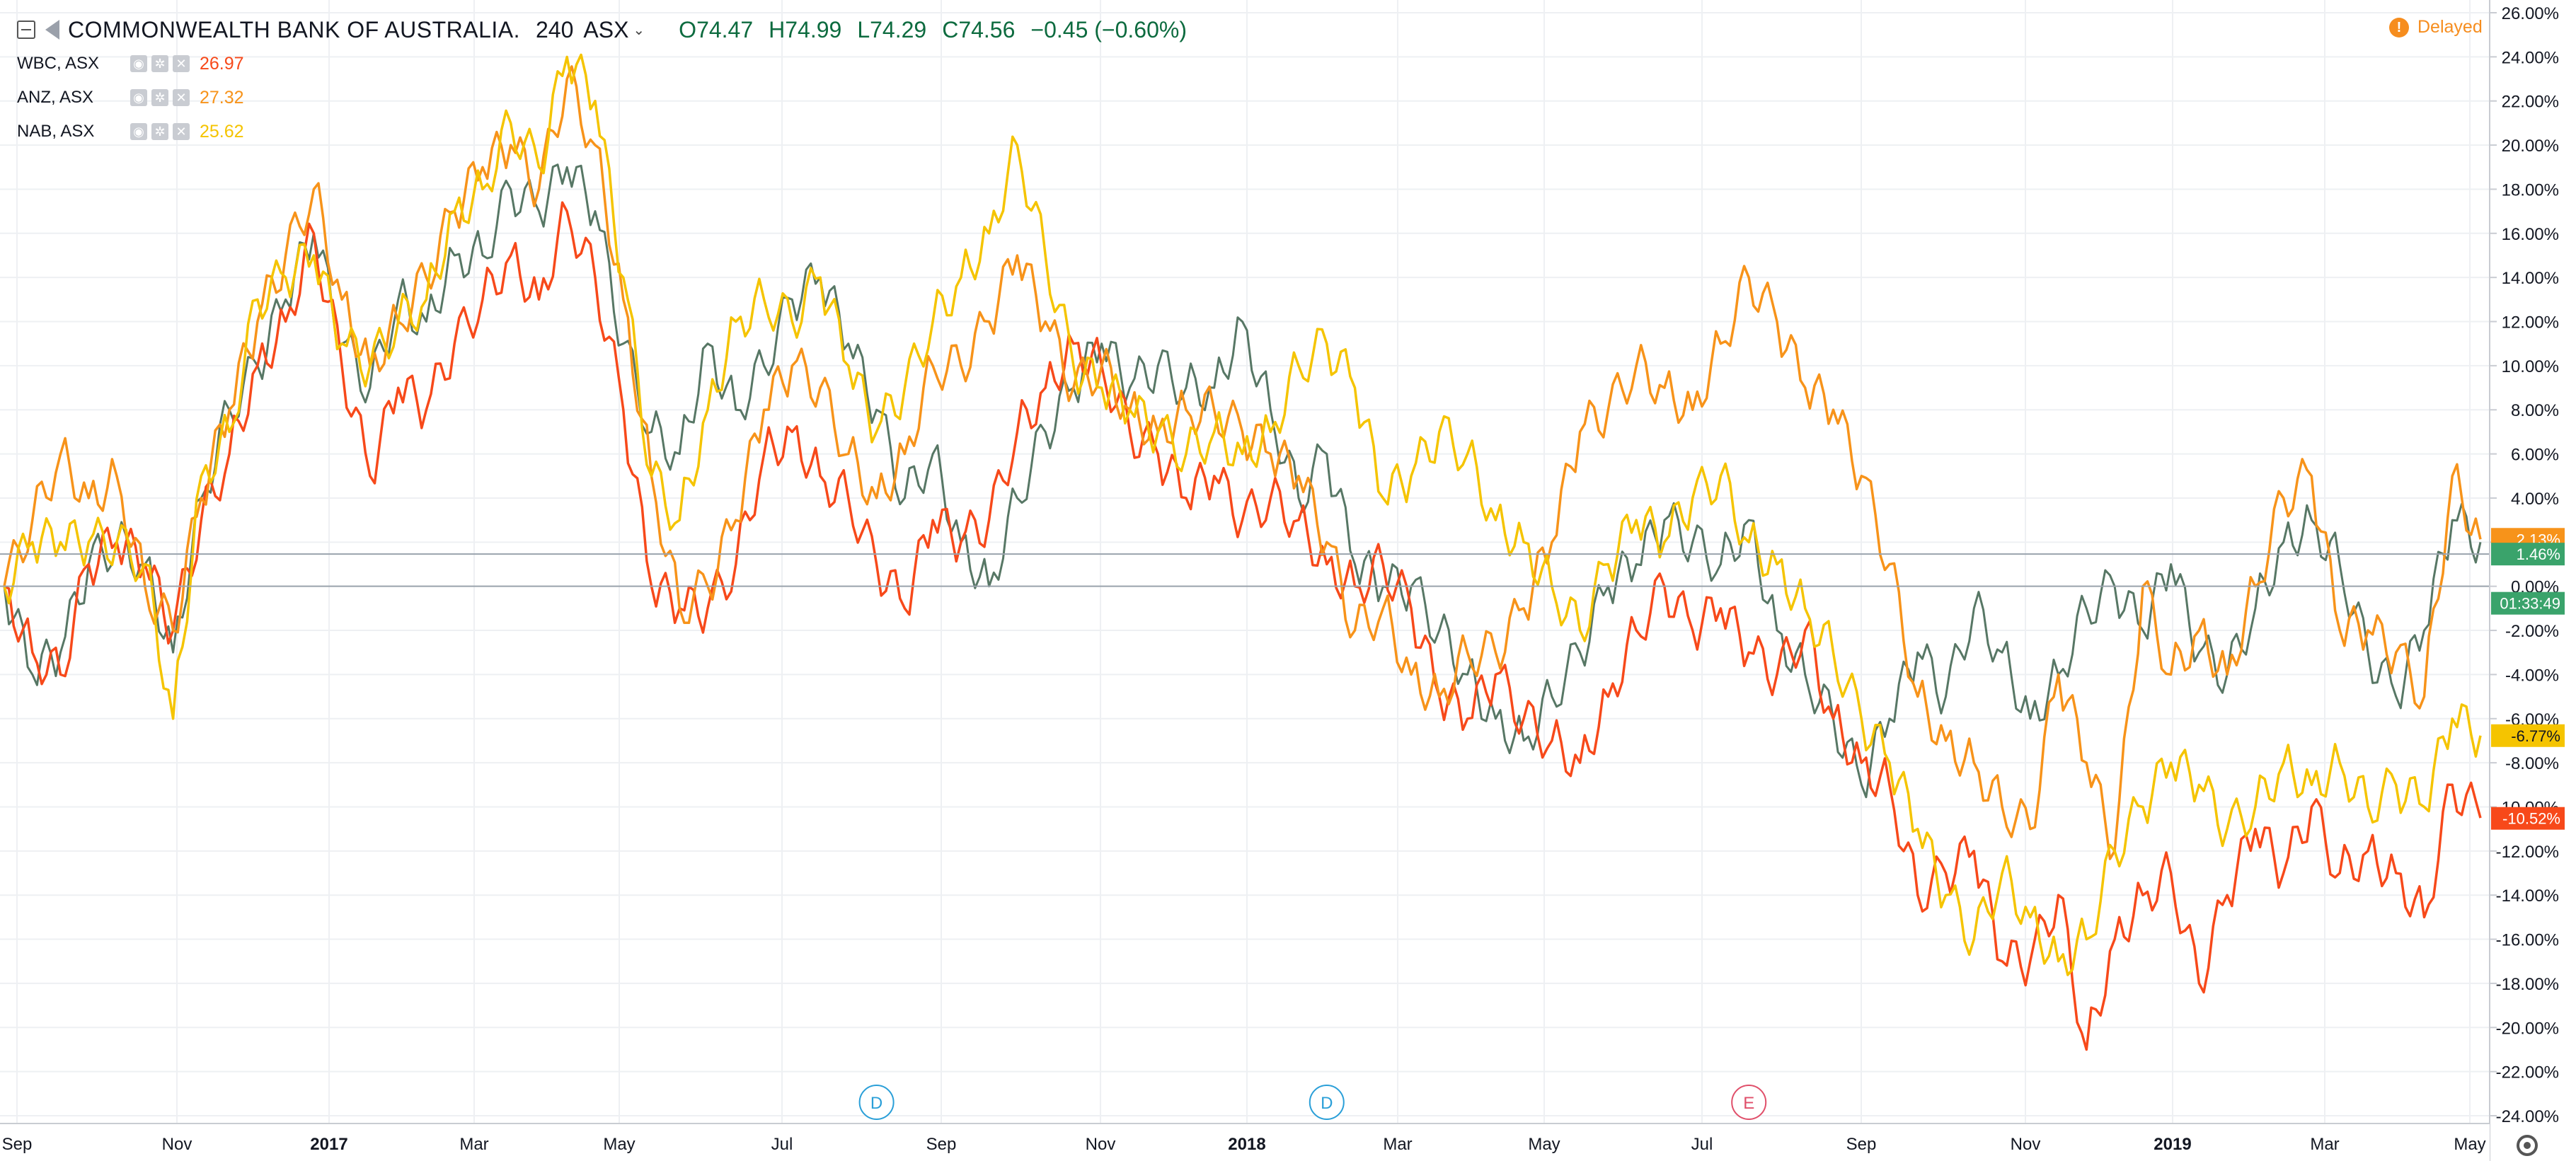 The height and width of the screenshot is (1161, 2576). I want to click on change-value: −0.45 (−0.60%), so click(1109, 29).